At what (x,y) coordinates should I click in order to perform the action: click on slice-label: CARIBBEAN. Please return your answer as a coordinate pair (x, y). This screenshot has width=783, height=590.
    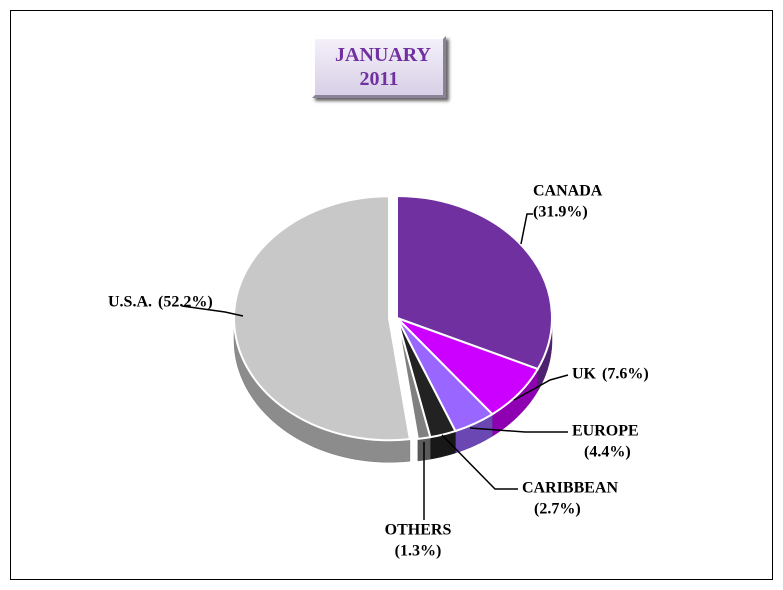
    Looking at the image, I should click on (570, 488).